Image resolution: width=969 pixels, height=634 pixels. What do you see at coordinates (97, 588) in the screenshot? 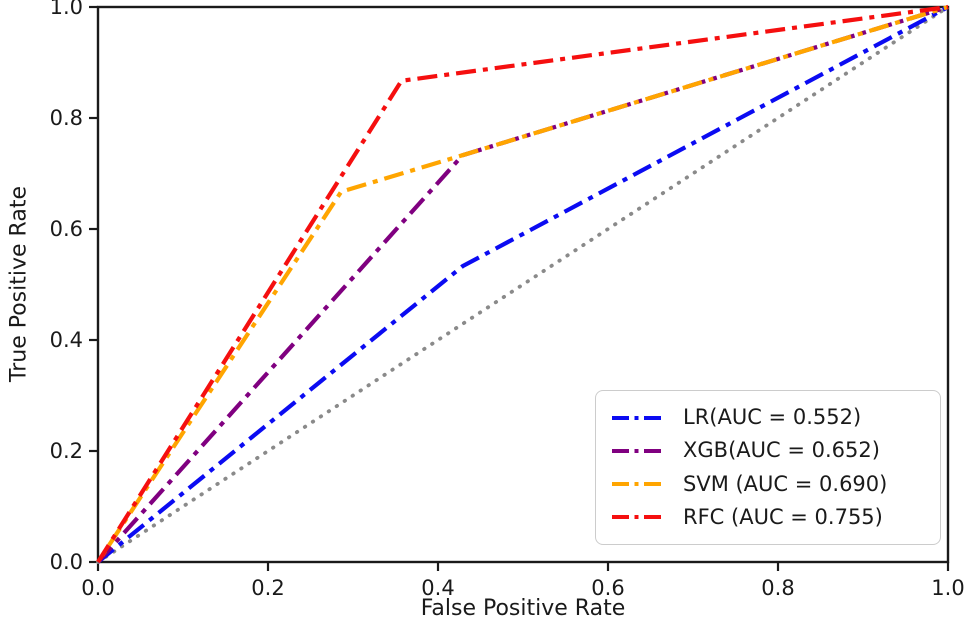
I see `x-tick-label: 0.0` at bounding box center [97, 588].